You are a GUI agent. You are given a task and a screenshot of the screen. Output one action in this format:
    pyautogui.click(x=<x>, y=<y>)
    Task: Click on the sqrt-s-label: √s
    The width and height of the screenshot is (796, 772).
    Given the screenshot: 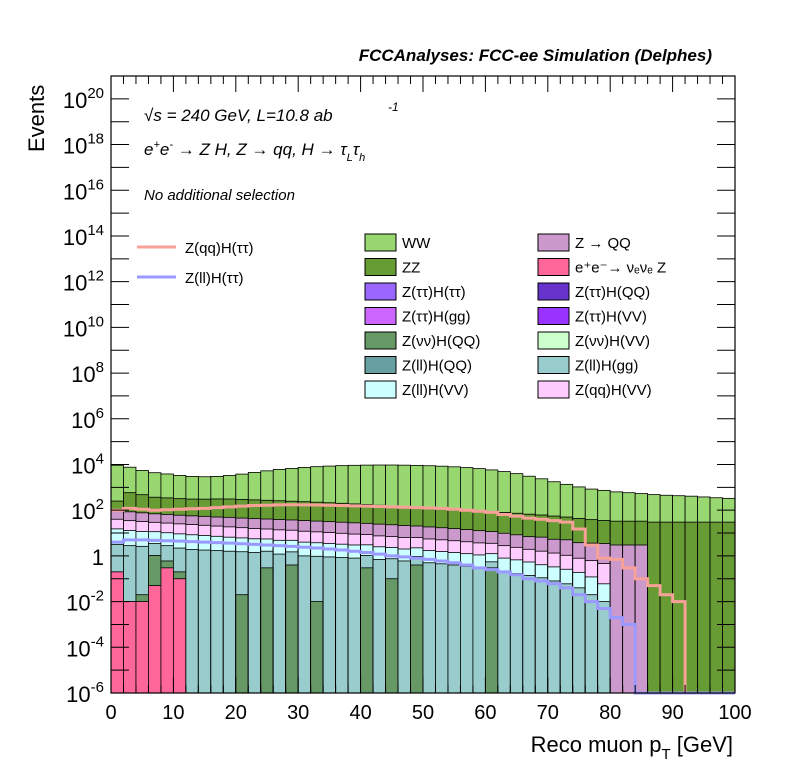 What is the action you would take?
    pyautogui.click(x=153, y=115)
    